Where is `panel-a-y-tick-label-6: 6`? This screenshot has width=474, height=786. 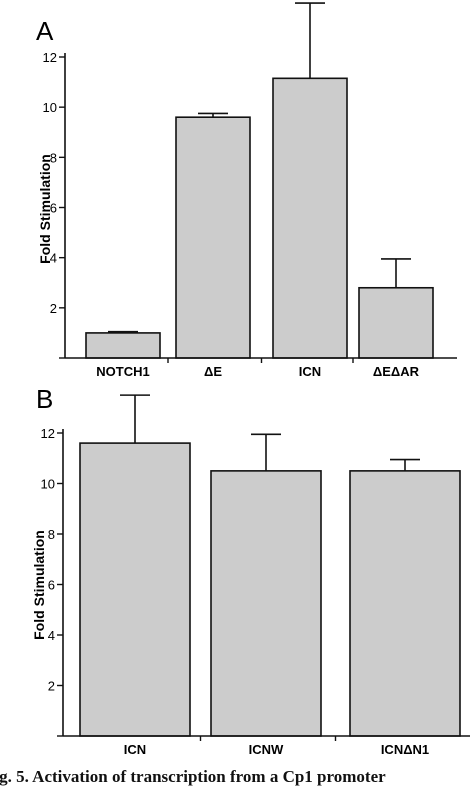
panel-a-y-tick-label-6: 6 is located at coordinates (53, 208).